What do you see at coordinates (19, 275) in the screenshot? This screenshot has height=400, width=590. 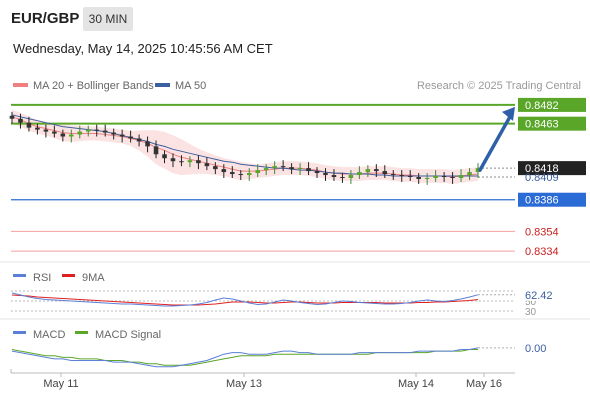 I see `rsi-legend-swatch` at bounding box center [19, 275].